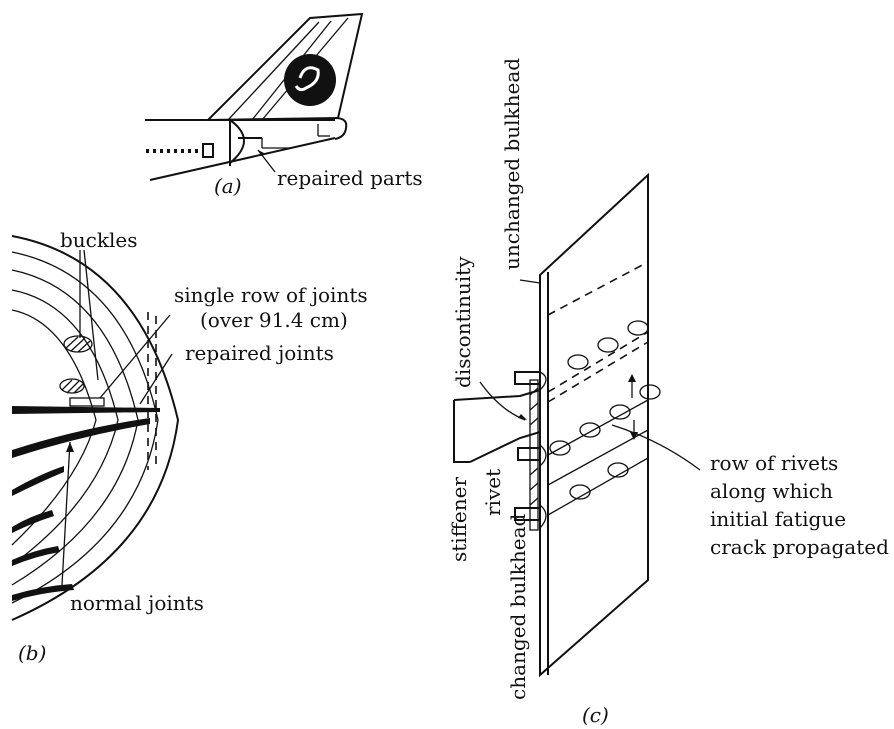  I want to click on rivet-holes, so click(605, 410).